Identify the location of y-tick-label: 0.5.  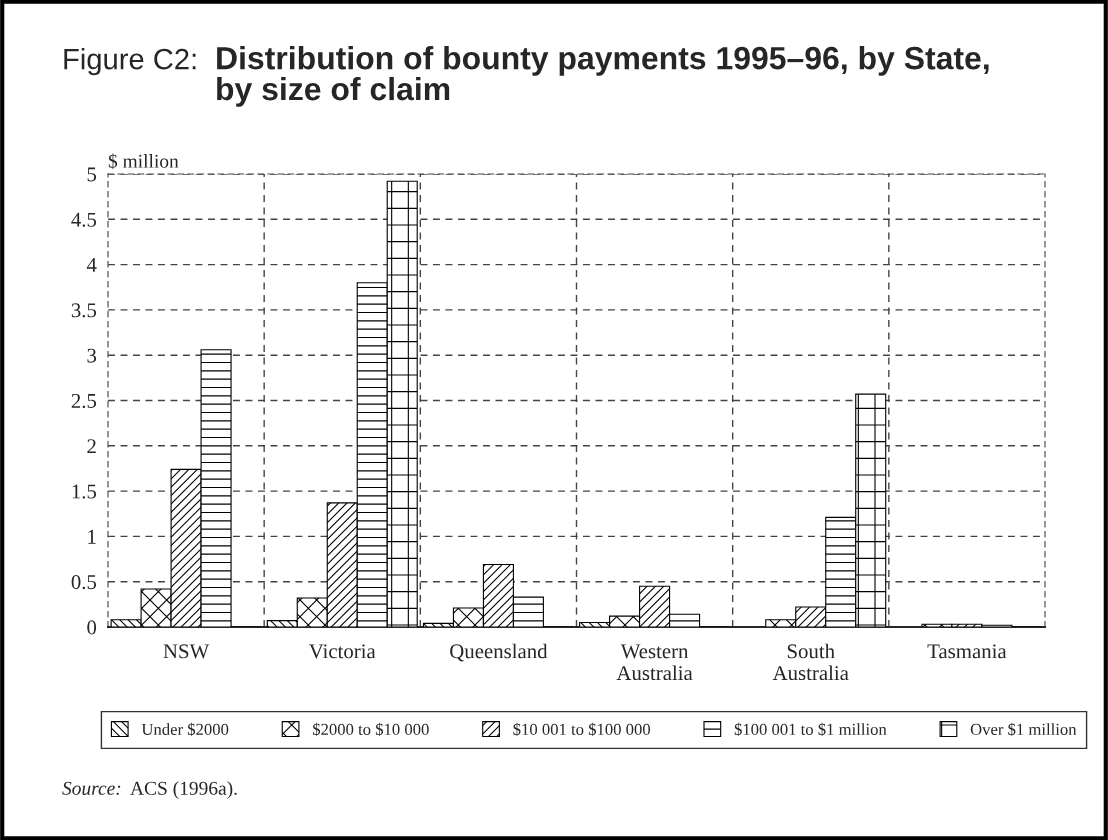
(84, 582).